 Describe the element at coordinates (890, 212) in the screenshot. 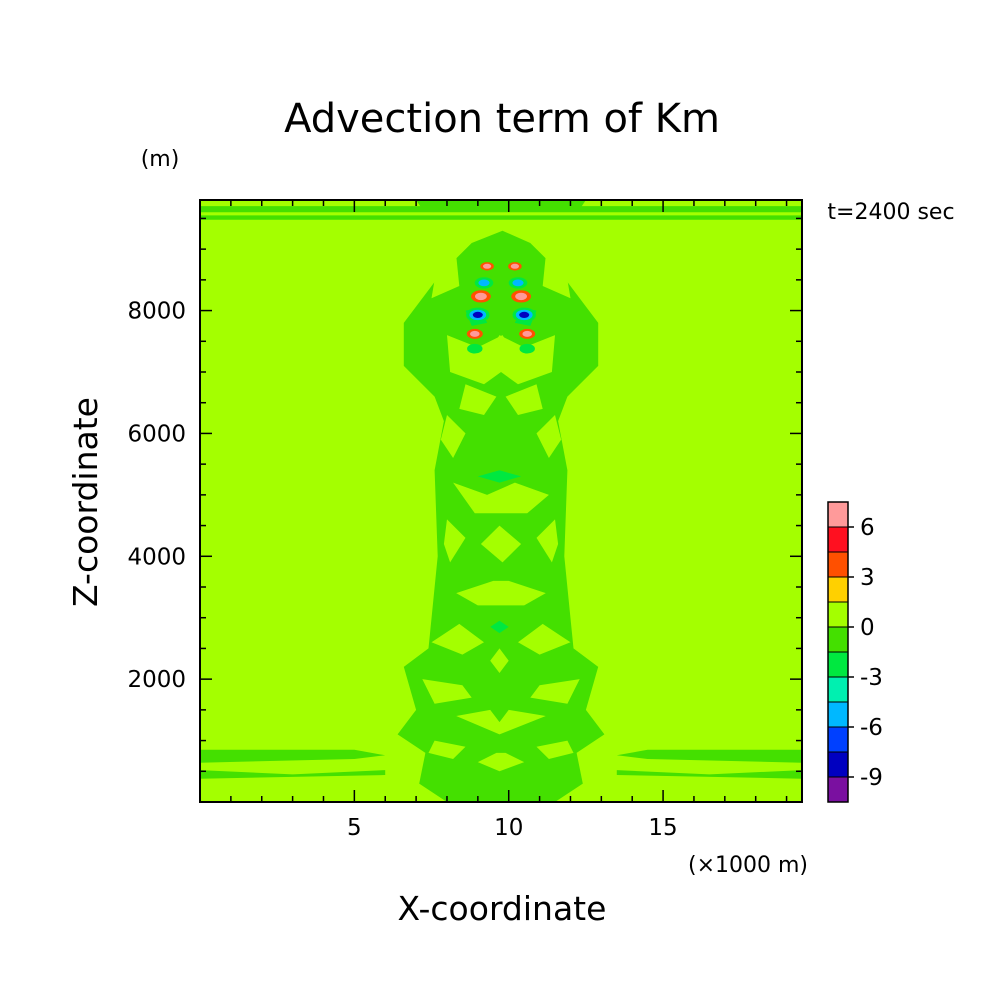

I see `time-label: t=2400 sec` at that location.